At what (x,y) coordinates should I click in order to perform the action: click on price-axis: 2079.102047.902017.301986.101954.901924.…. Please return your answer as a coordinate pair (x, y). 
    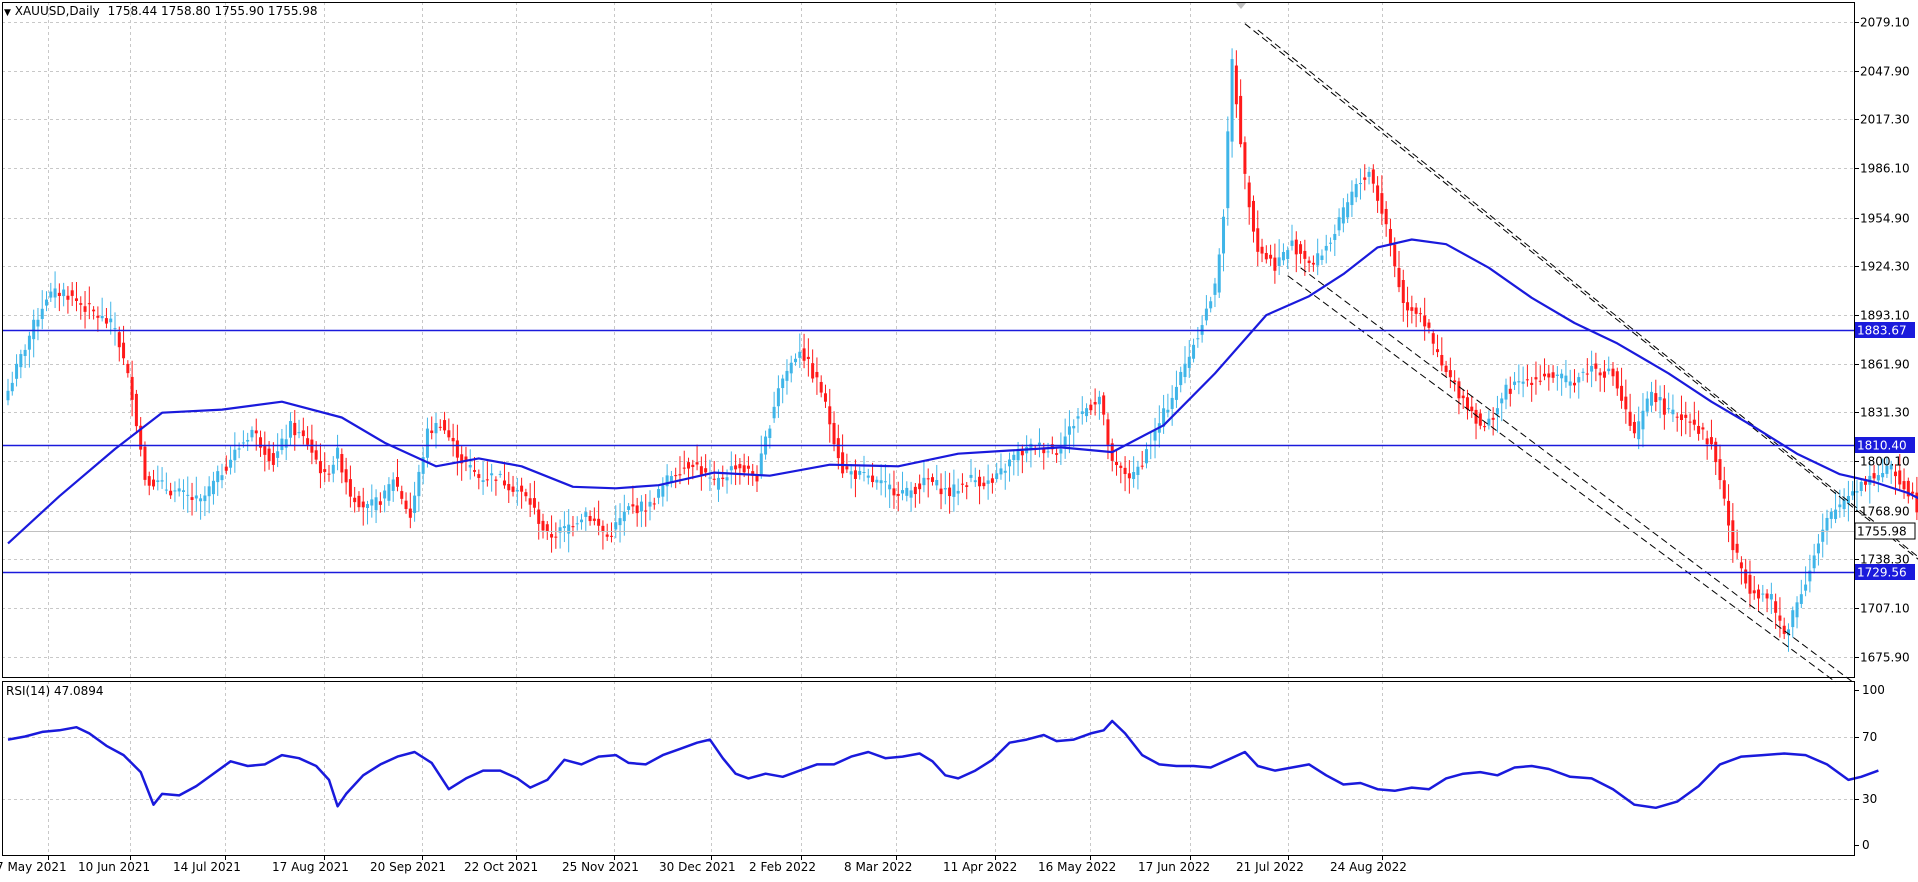
    Looking at the image, I should click on (1884, 434).